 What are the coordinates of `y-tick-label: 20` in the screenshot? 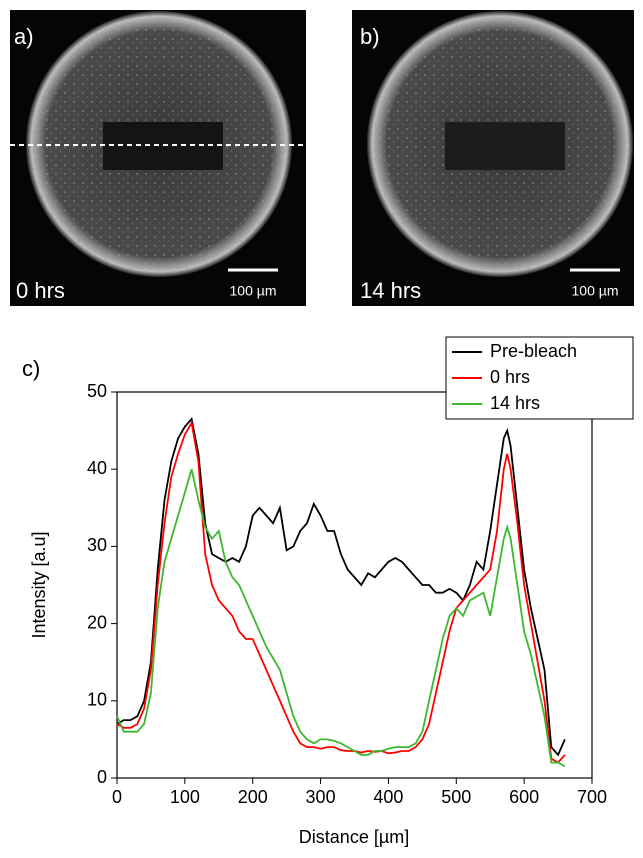 It's located at (97, 622).